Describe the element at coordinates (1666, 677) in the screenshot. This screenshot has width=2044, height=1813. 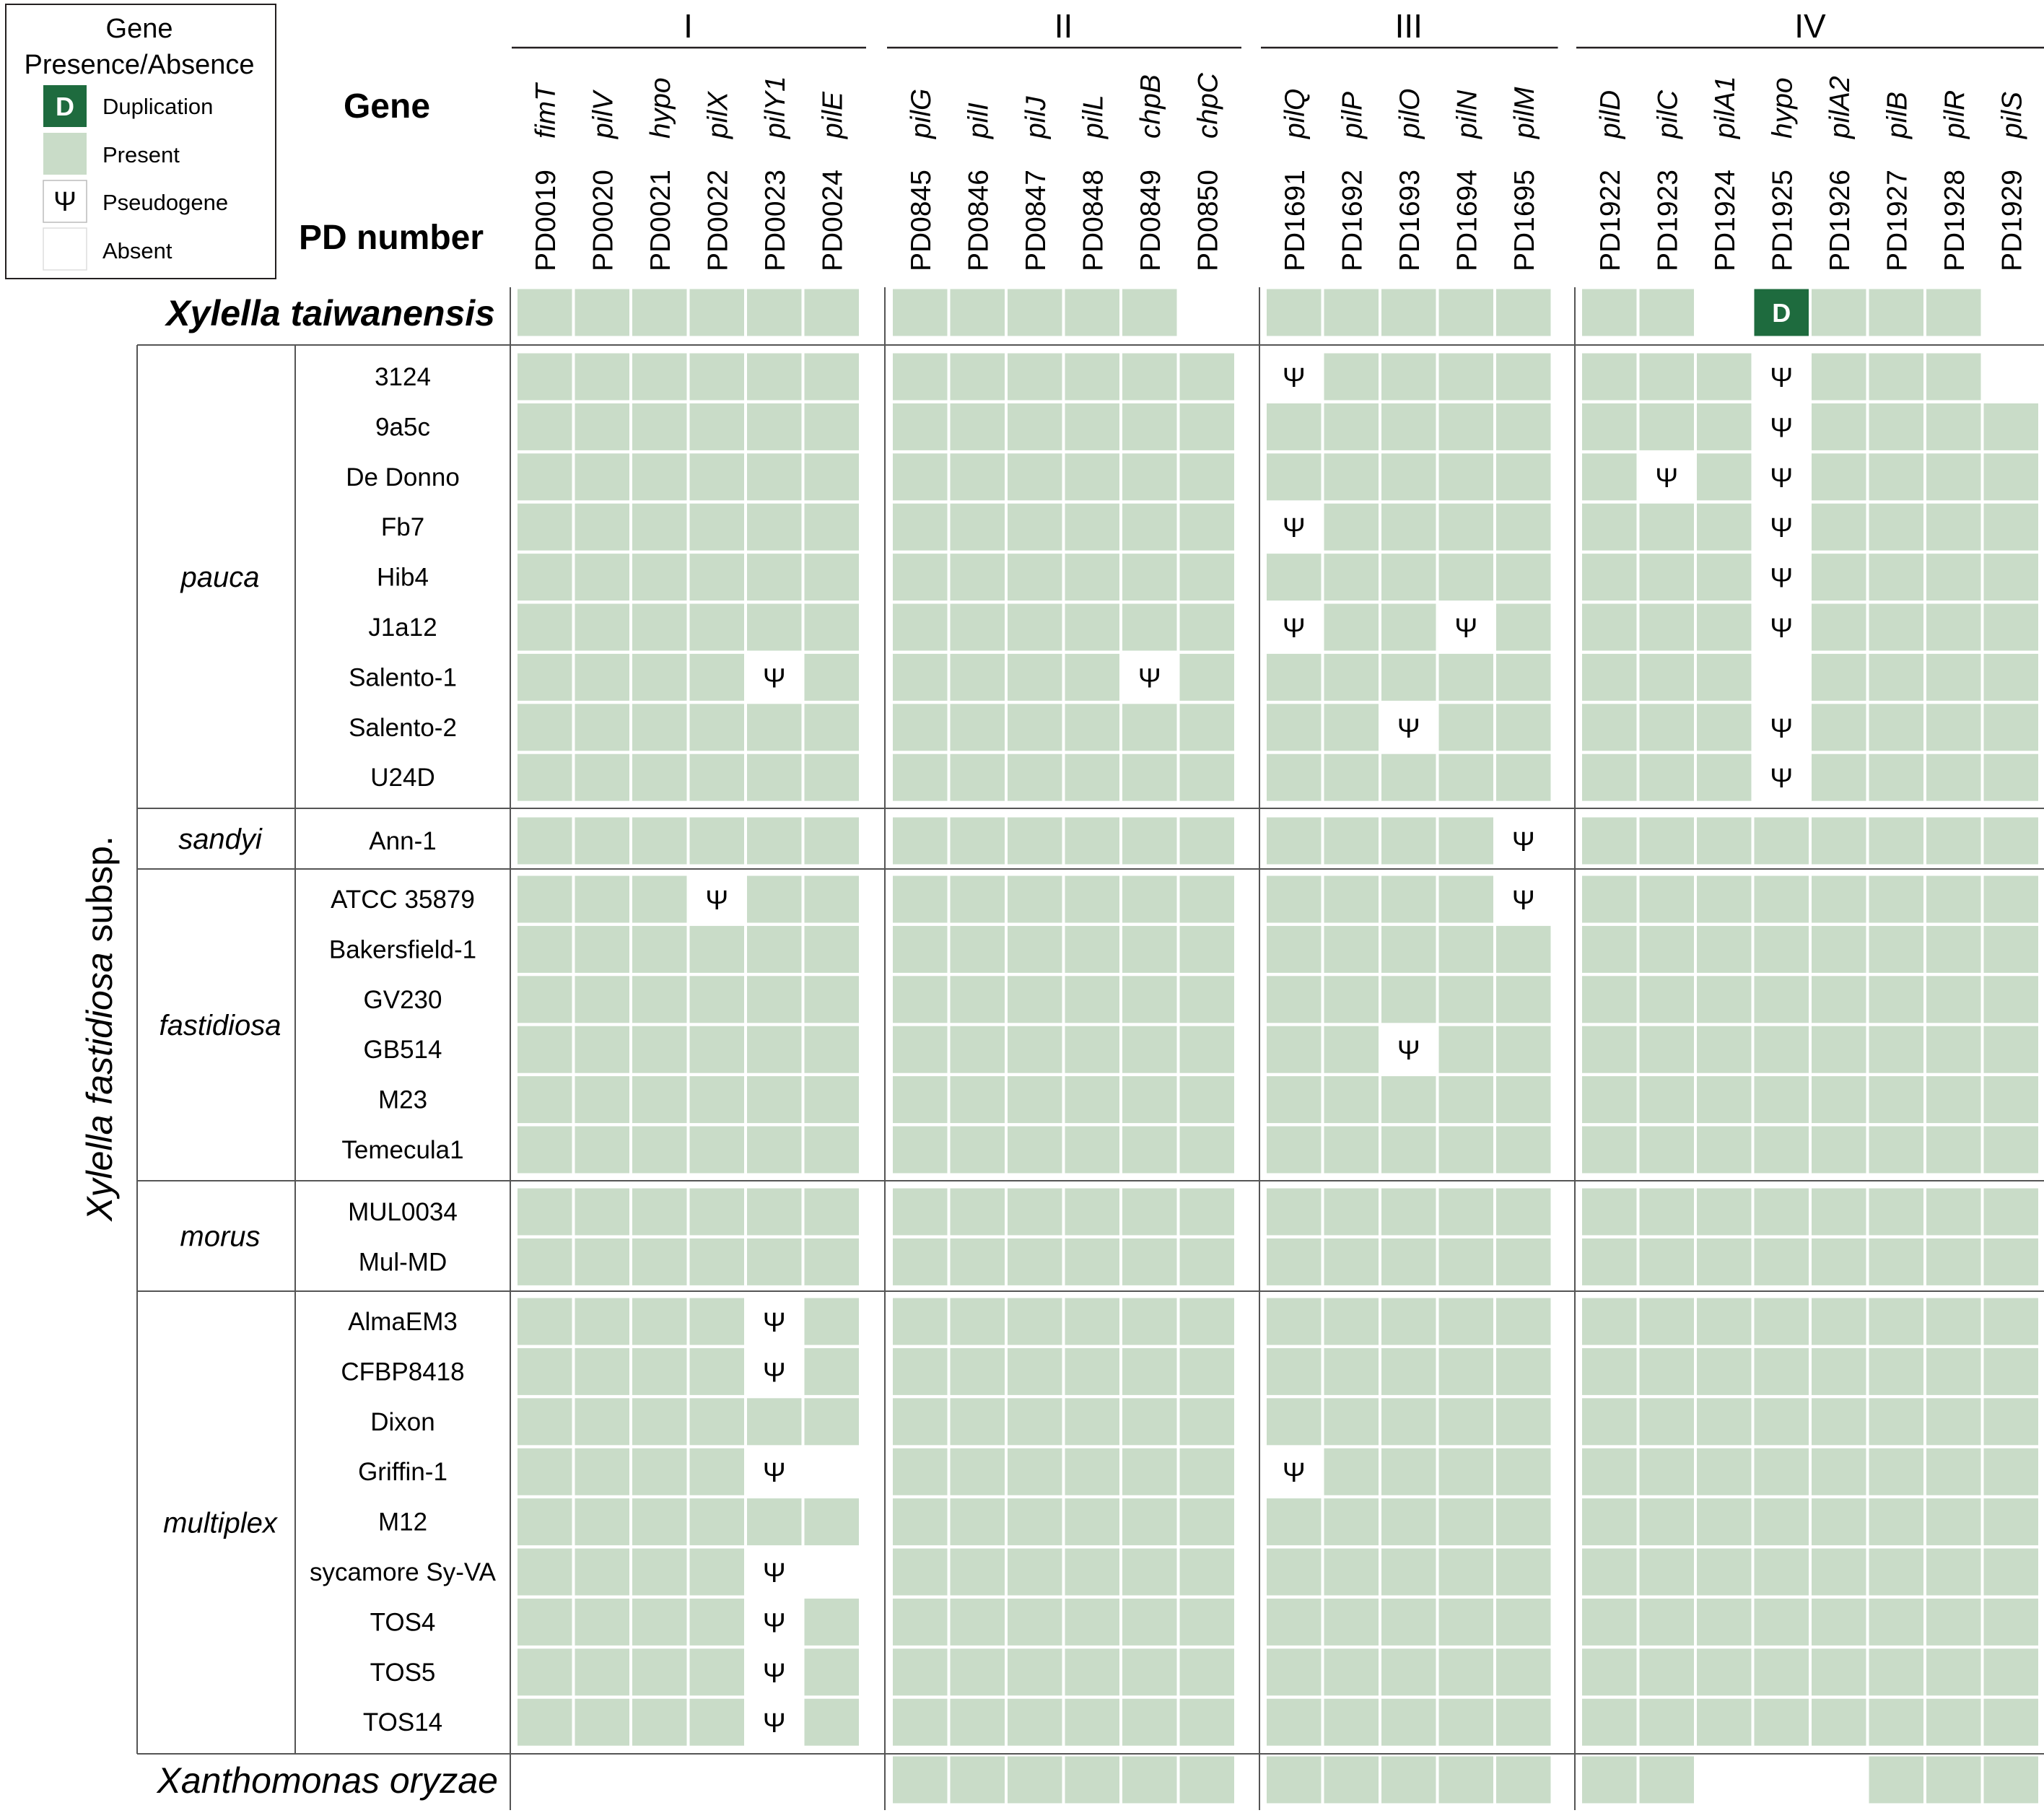
I see `cell-salento-1-pd1923-present` at that location.